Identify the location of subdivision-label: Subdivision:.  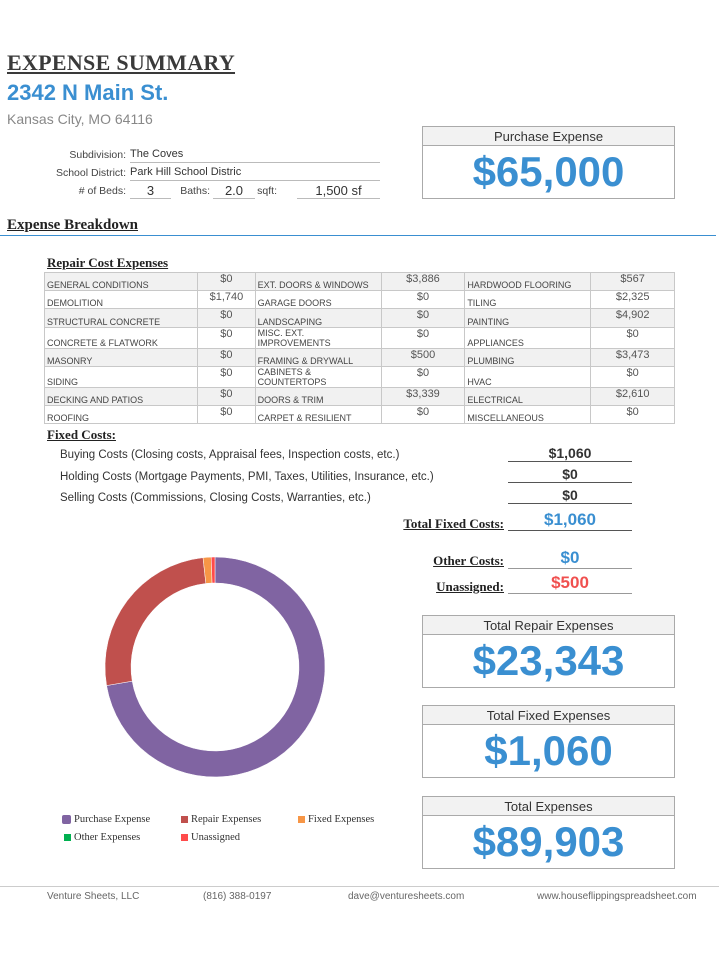
(97, 155).